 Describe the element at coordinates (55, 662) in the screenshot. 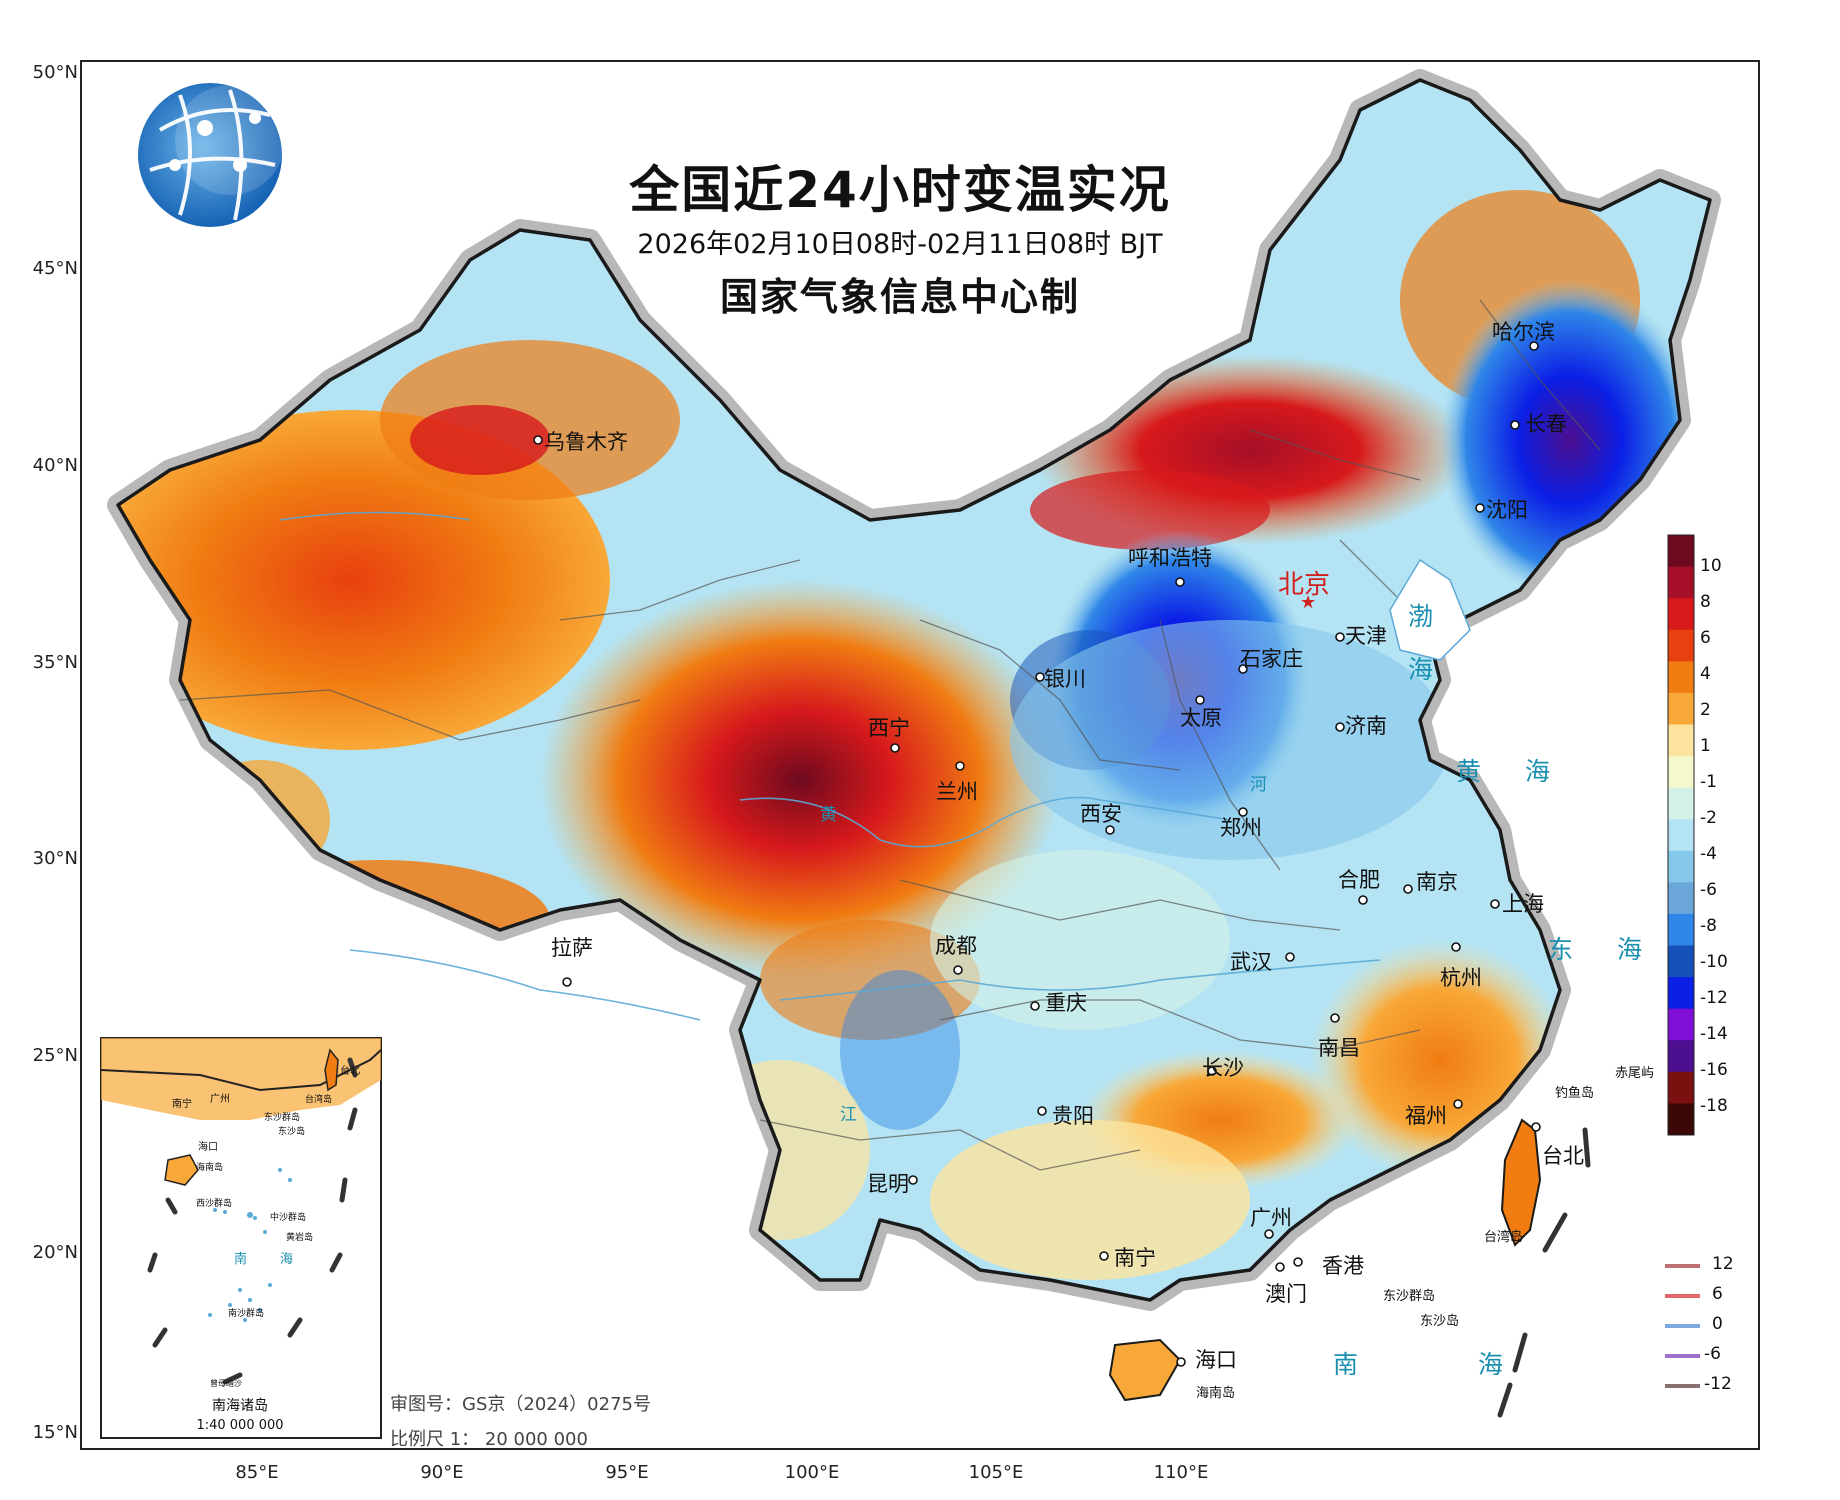

I see `lat-label-35: 35°N` at that location.